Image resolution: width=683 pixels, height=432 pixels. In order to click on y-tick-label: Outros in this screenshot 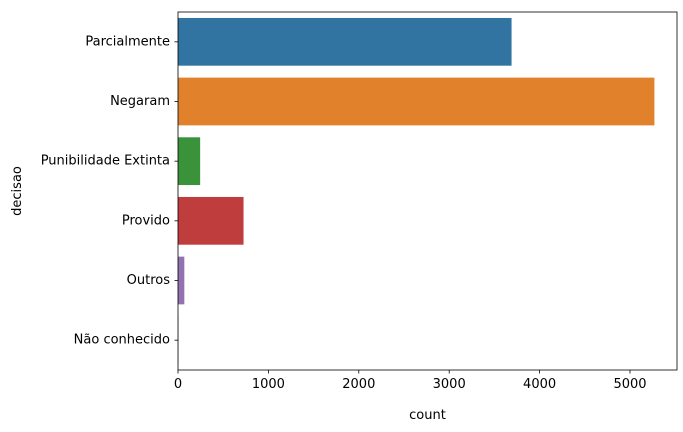, I will do `click(149, 280)`.